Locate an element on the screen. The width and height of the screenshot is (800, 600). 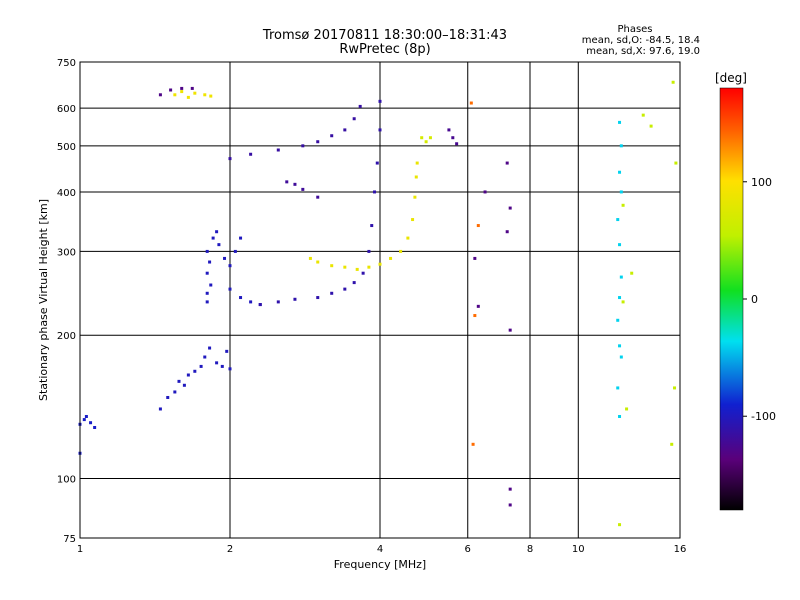
y-tick-label: 600 is located at coordinates (66, 109).